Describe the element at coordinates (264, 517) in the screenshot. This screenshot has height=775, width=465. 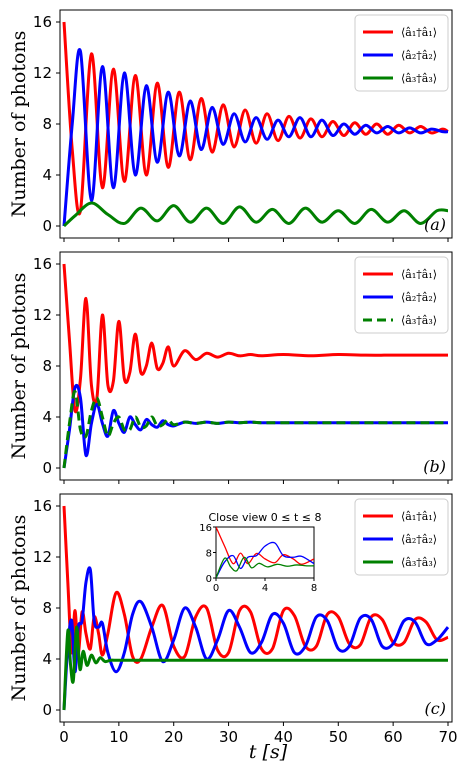
I see `inset-title: Close view 0 ≤ t ≤ 8` at that location.